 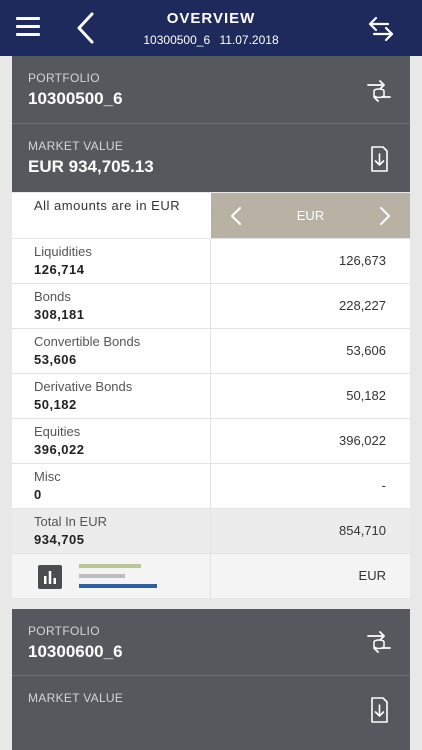 I want to click on chevron-right-icon, so click(x=385, y=216).